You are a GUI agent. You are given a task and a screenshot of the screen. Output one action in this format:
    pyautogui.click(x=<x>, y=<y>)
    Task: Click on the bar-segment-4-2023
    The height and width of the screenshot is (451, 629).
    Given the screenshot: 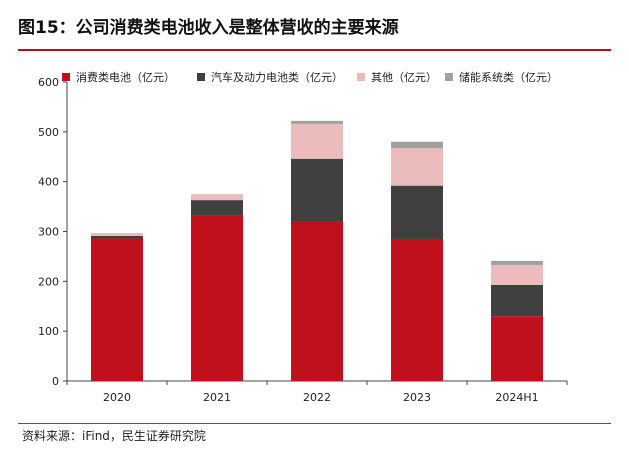 What is the action you would take?
    pyautogui.click(x=417, y=145)
    